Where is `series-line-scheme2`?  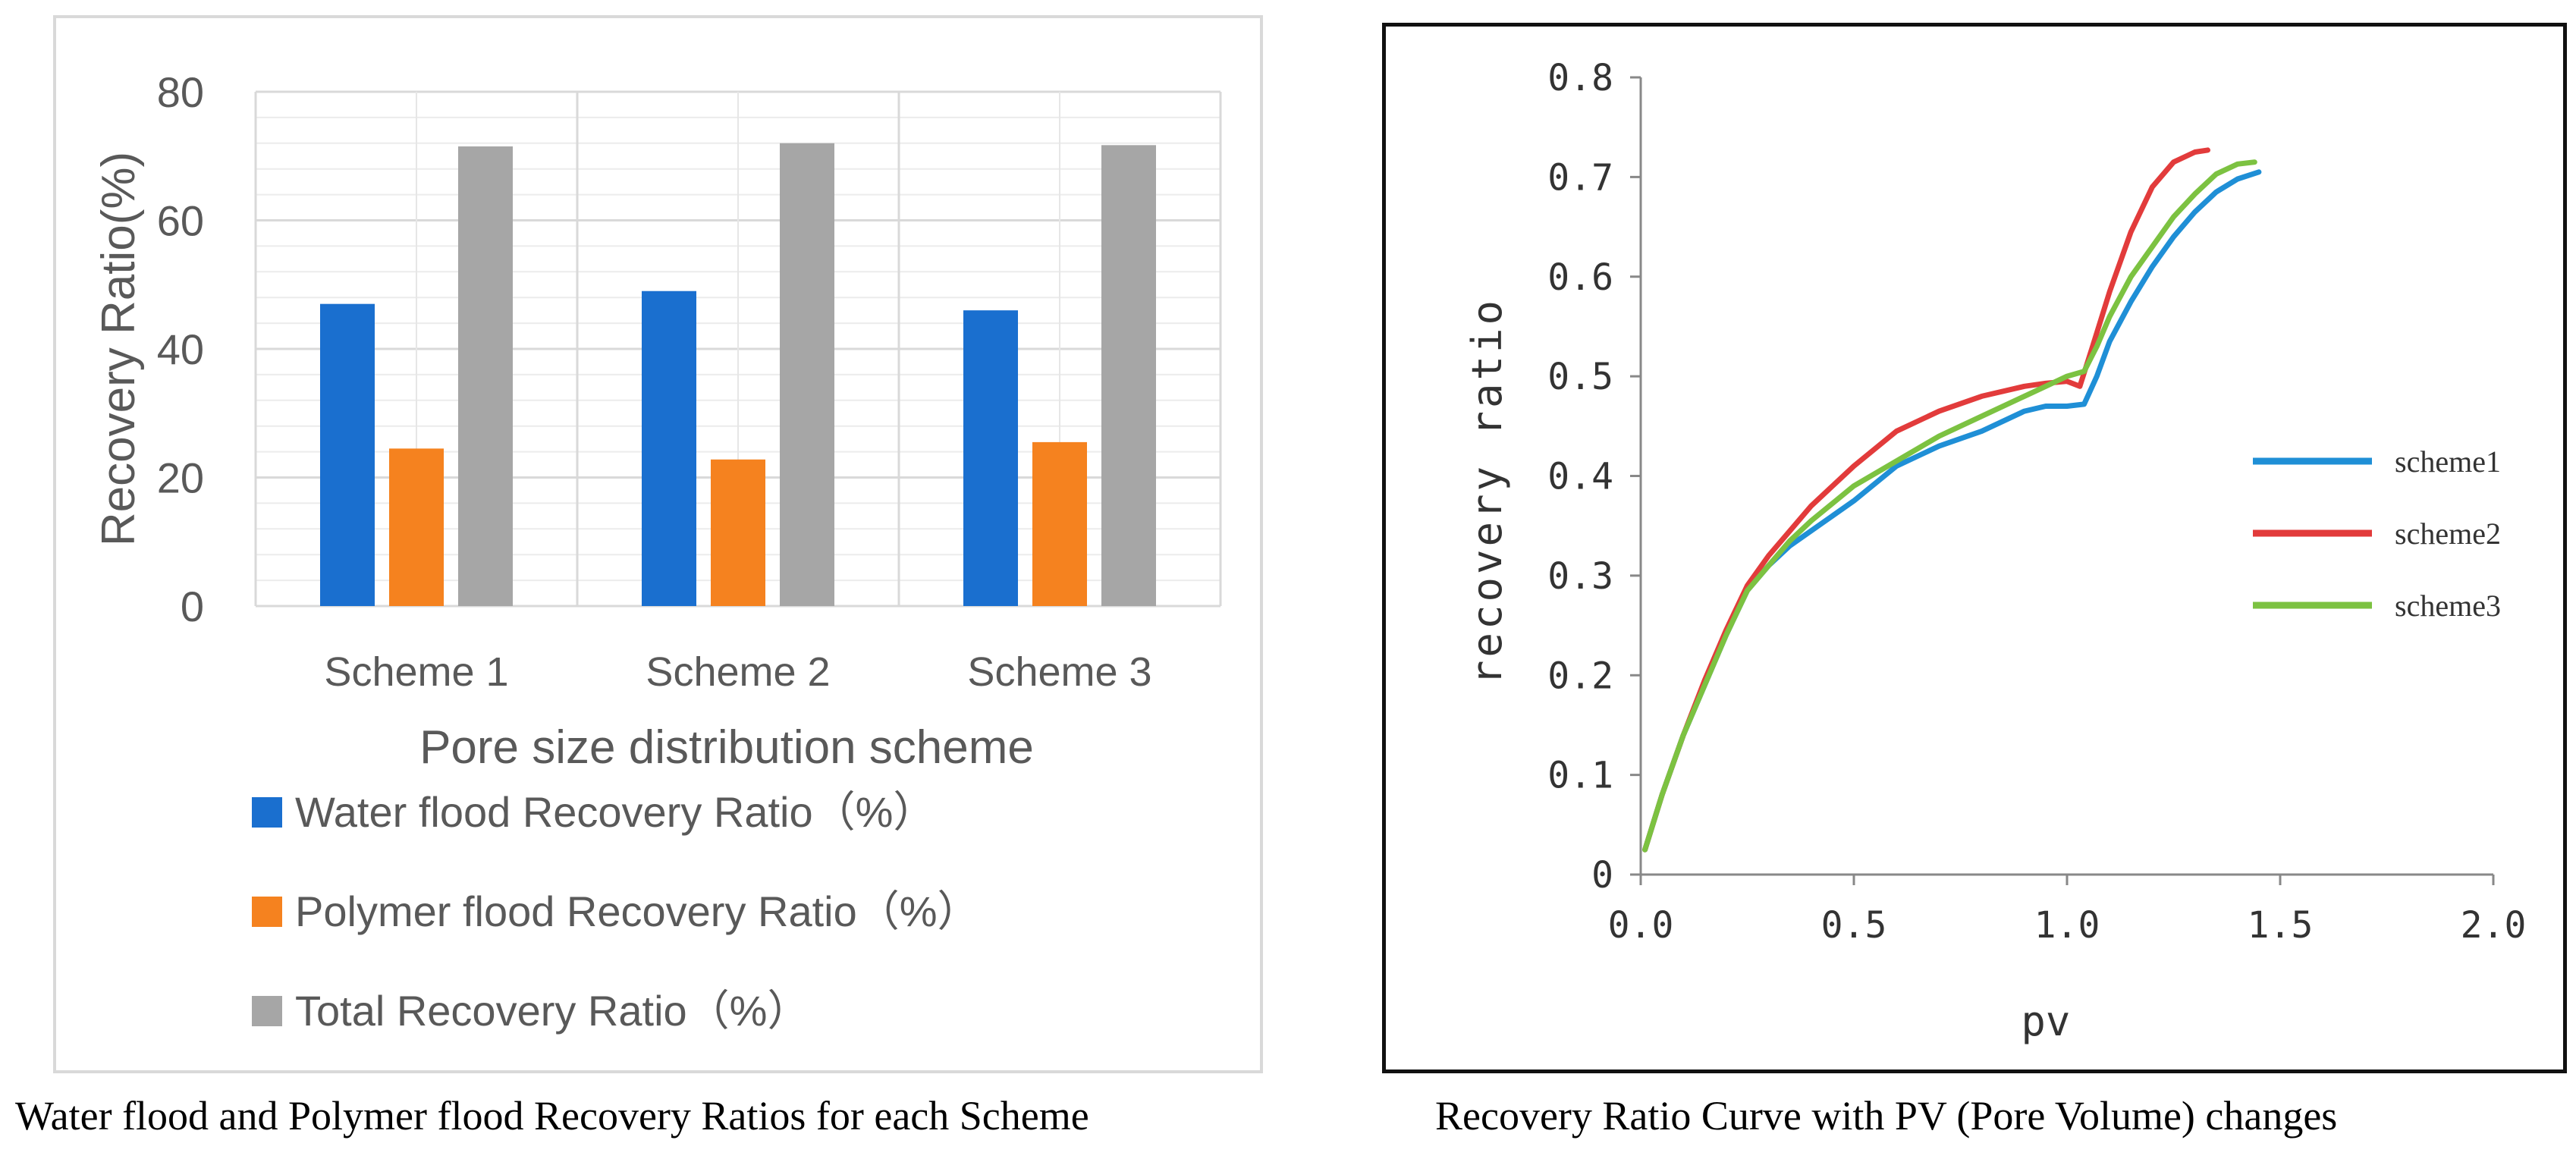 series-line-scheme2 is located at coordinates (1926, 500).